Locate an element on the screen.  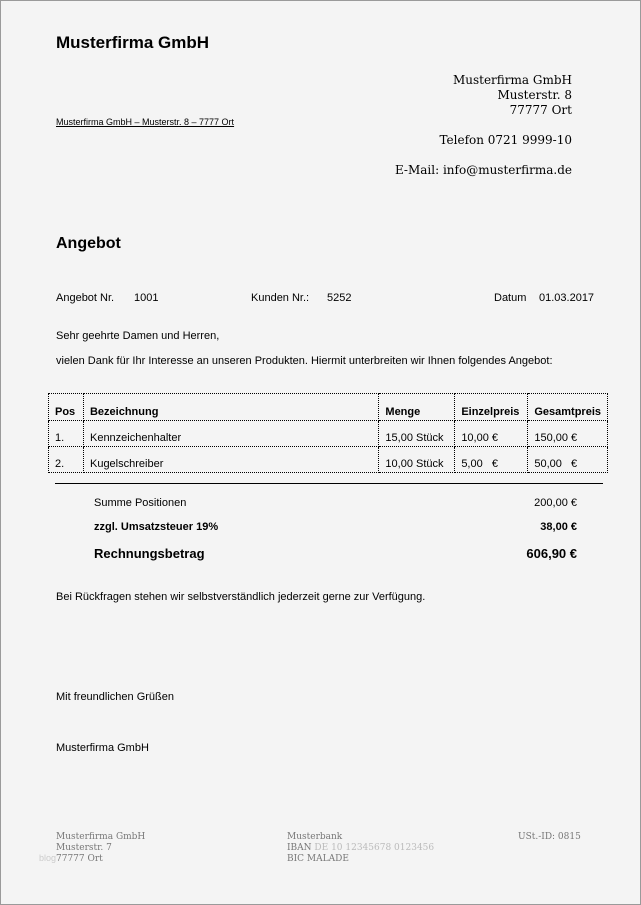
cell-bezeichnung: Kugelschreiber is located at coordinates (231, 459).